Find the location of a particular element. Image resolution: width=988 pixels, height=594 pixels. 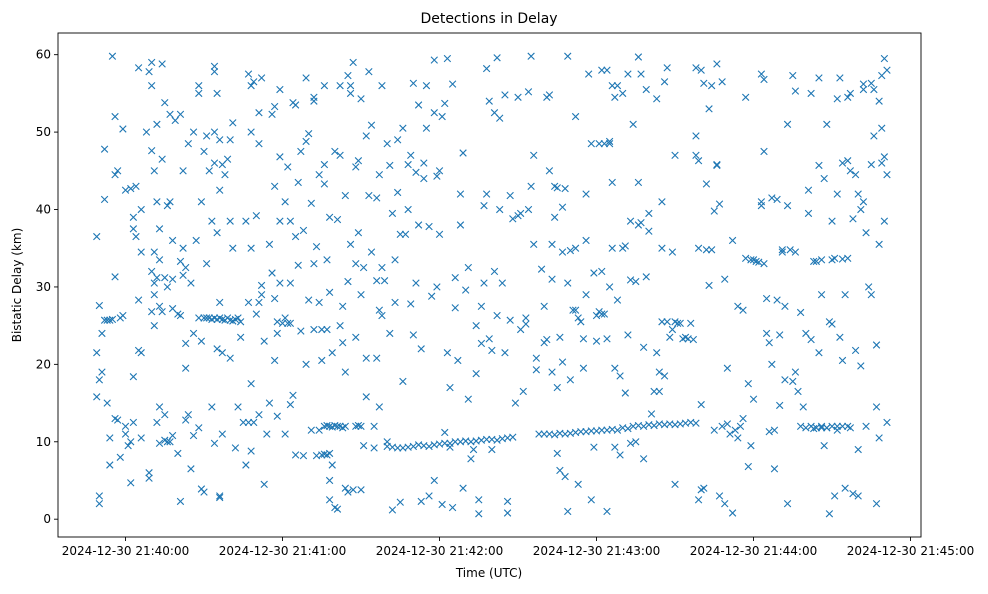

x-tick-label: 2024-12-30 21:43:00 is located at coordinates (596, 551).